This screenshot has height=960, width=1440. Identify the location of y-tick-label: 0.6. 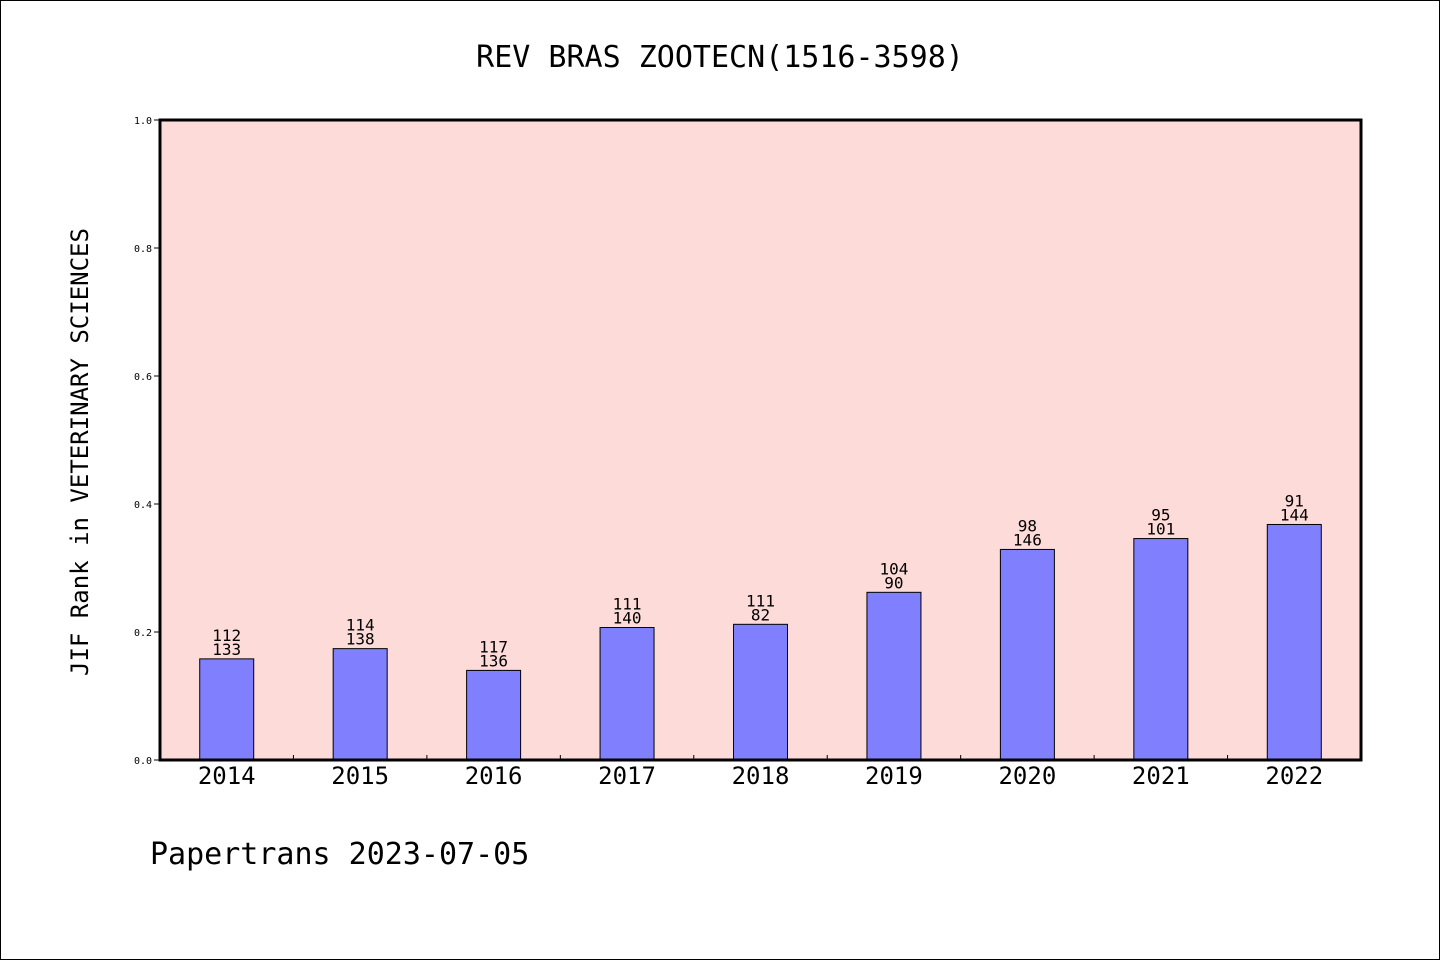
(143, 377).